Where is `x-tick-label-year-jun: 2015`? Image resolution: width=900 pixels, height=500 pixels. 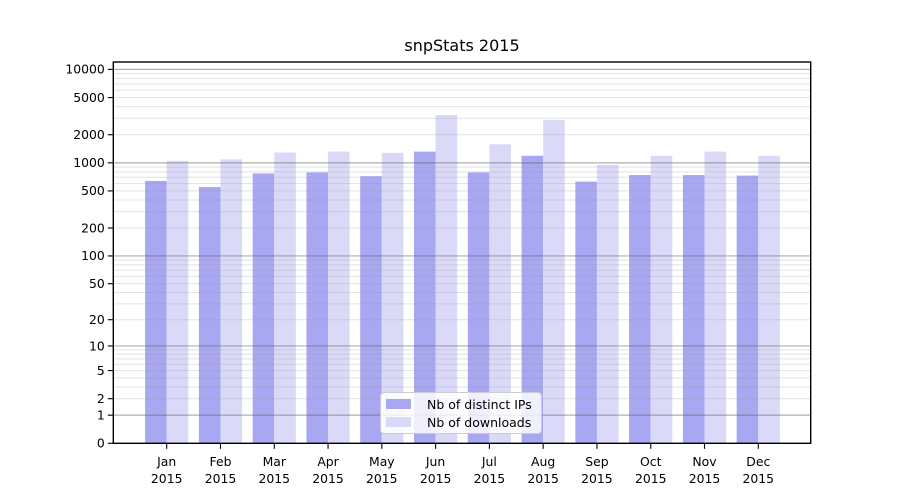 x-tick-label-year-jun: 2015 is located at coordinates (436, 478).